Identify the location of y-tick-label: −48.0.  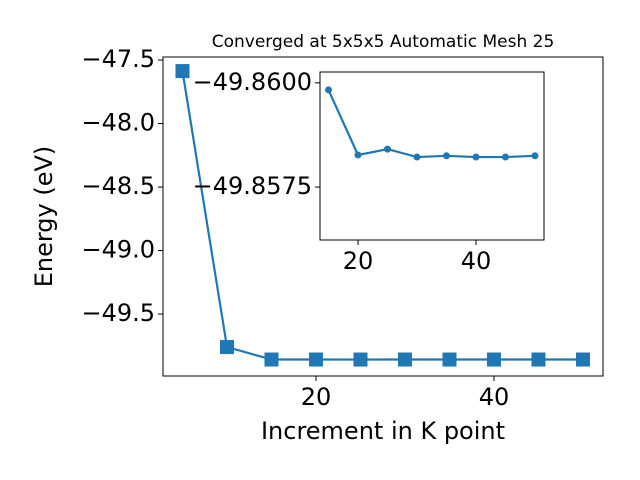
(118, 123).